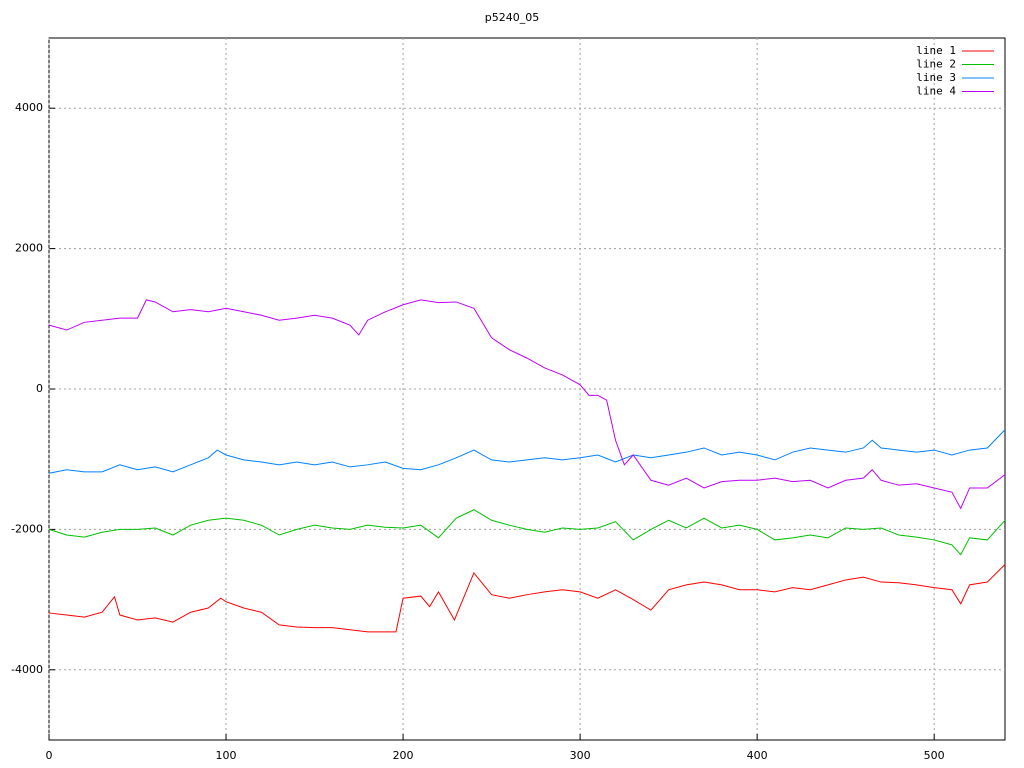  What do you see at coordinates (936, 77) in the screenshot?
I see `legend-label: line 3` at bounding box center [936, 77].